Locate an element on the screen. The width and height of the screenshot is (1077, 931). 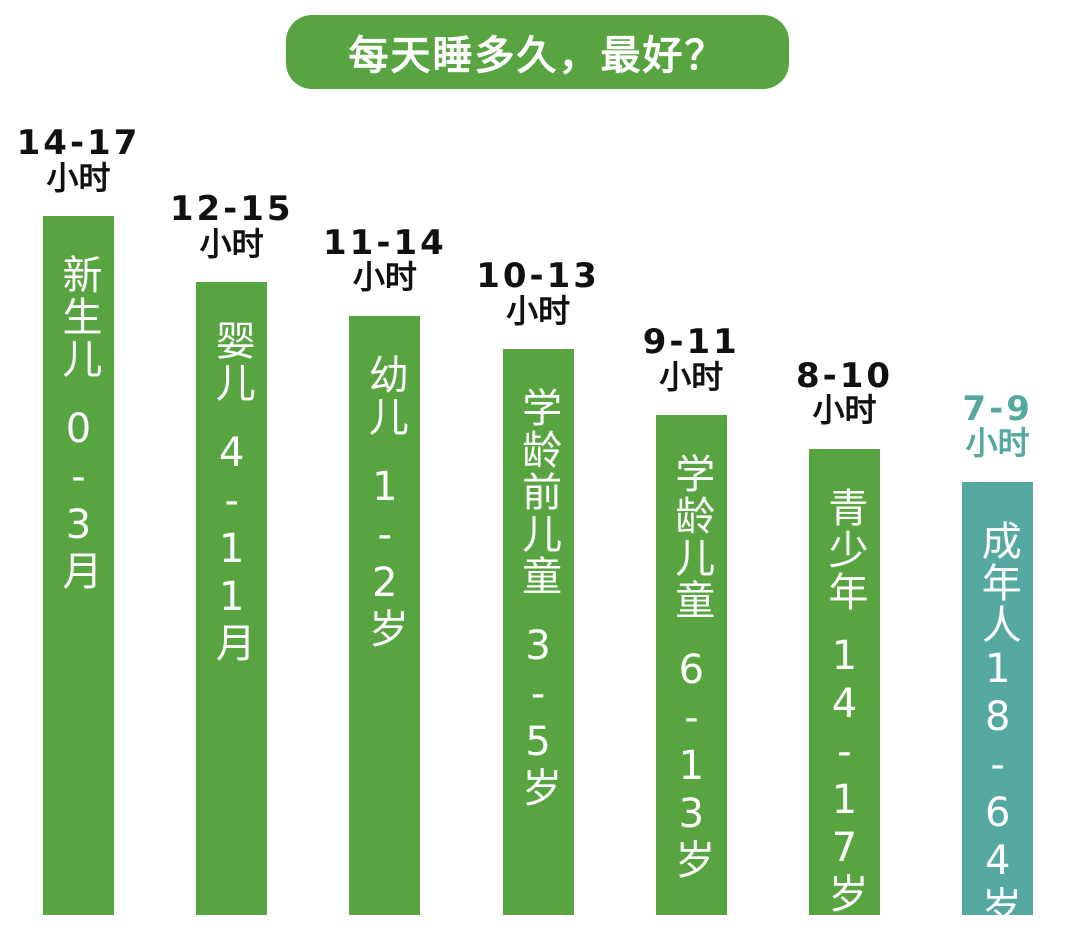
bar: 幼儿 1-2岁 is located at coordinates (385, 615).